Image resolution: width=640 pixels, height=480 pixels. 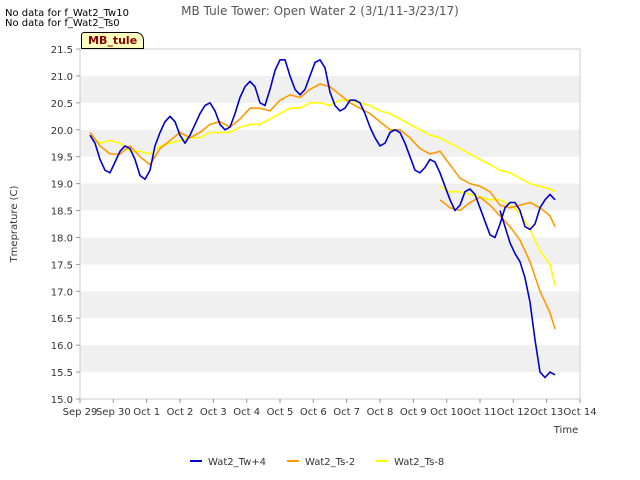 What do you see at coordinates (62, 131) in the screenshot?
I see `y-tick-label: 20.0` at bounding box center [62, 131].